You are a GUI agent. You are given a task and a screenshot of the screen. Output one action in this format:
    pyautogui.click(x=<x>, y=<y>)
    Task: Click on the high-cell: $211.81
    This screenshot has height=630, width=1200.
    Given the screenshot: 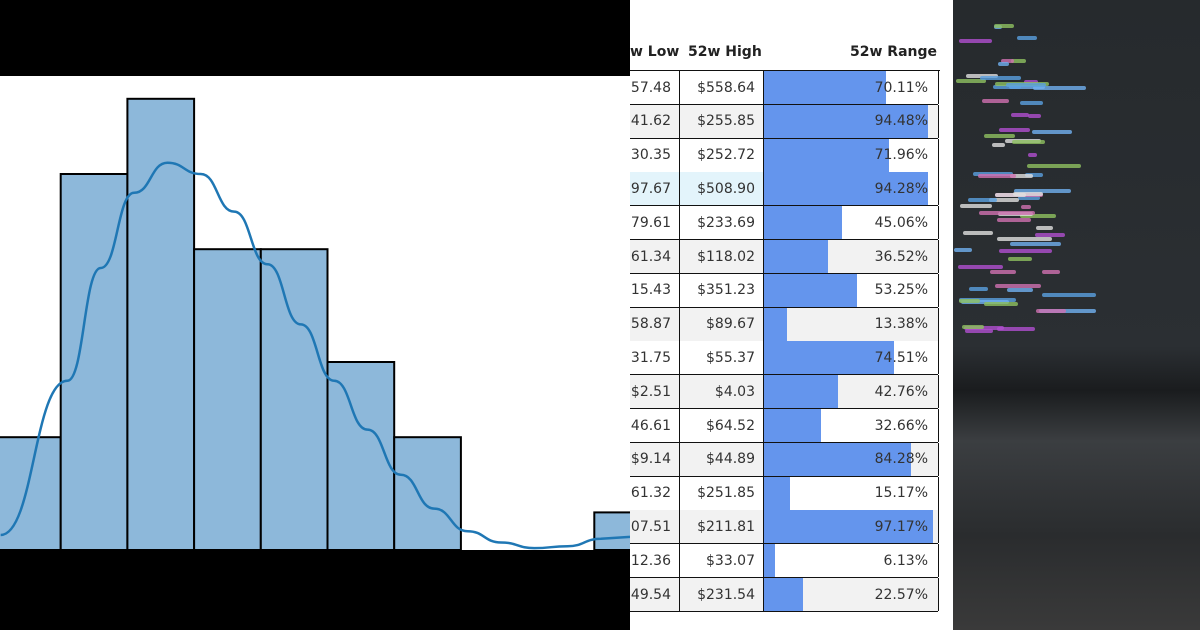 What is the action you would take?
    pyautogui.click(x=722, y=526)
    